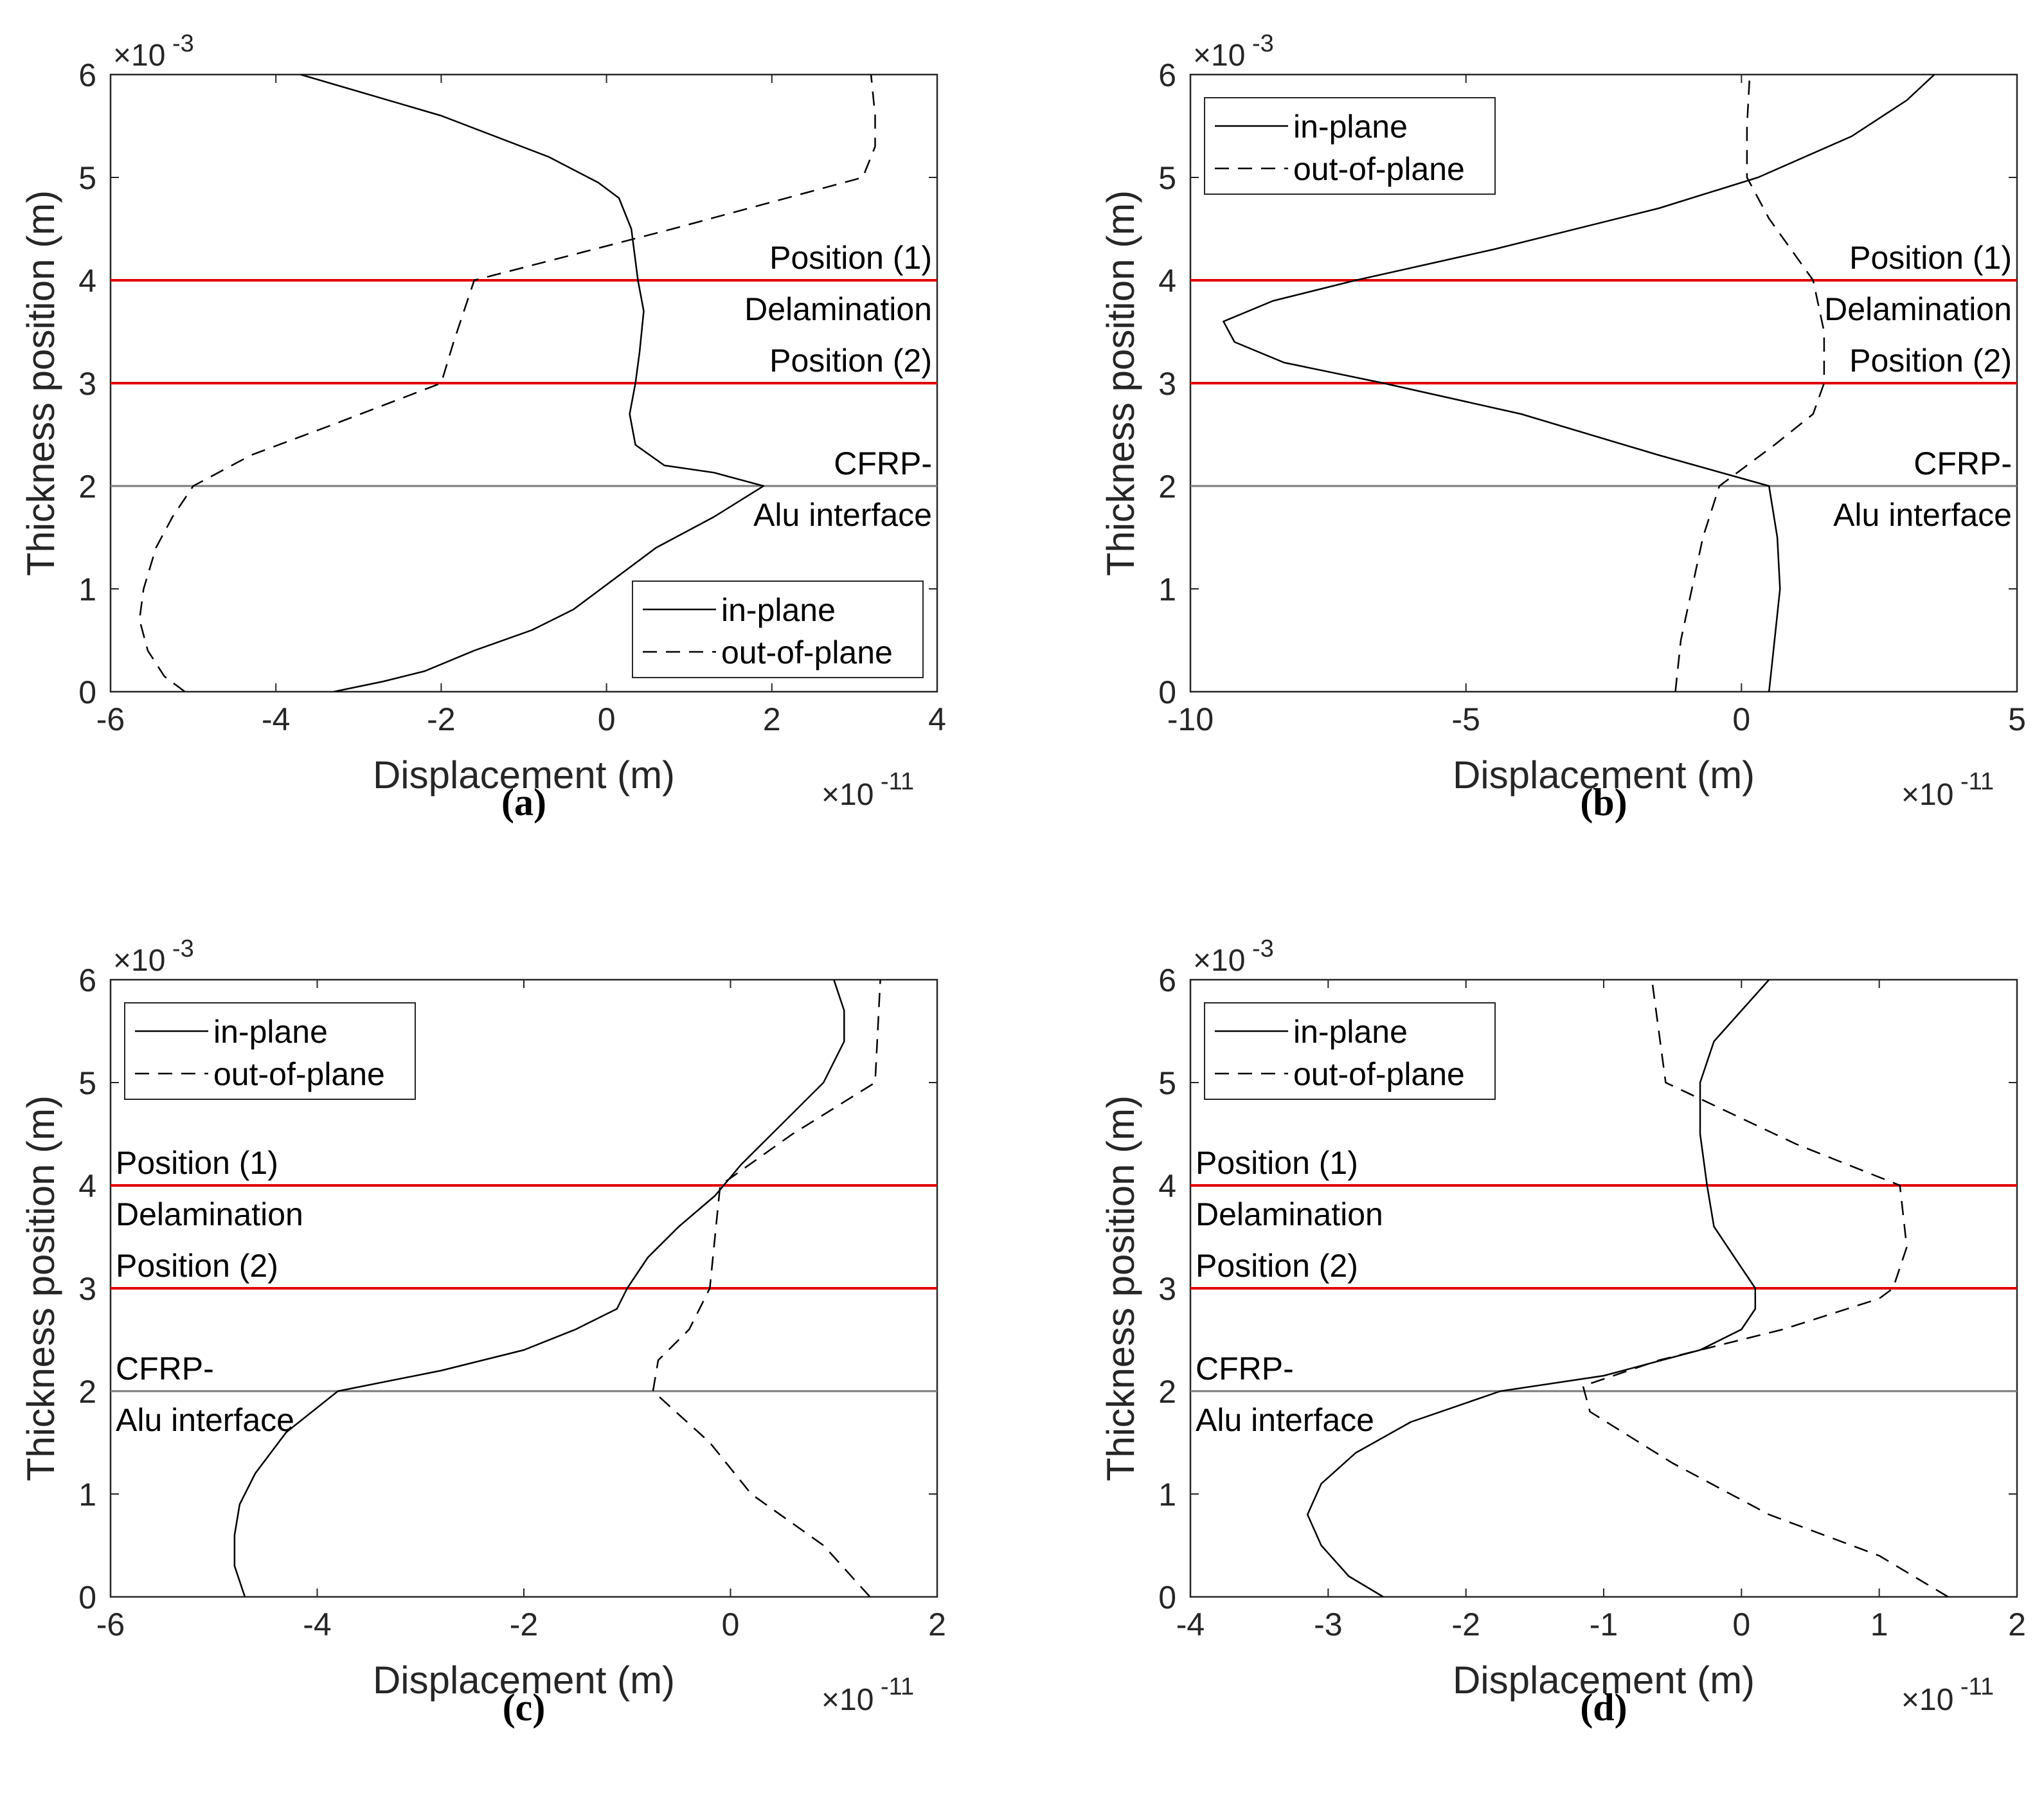  What do you see at coordinates (1603, 1708) in the screenshot?
I see `panel-caption: (d)` at bounding box center [1603, 1708].